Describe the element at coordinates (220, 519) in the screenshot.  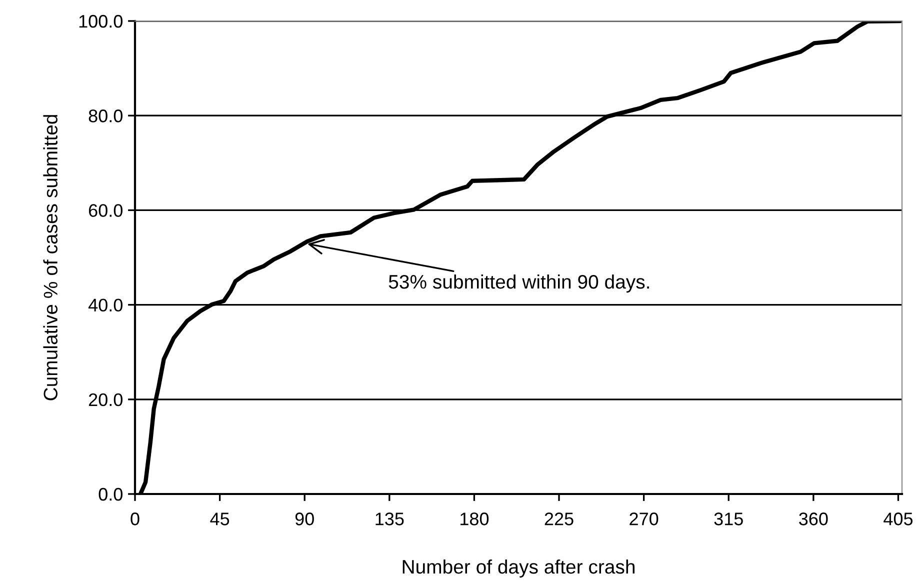
I see `x-tick-label: 45` at that location.